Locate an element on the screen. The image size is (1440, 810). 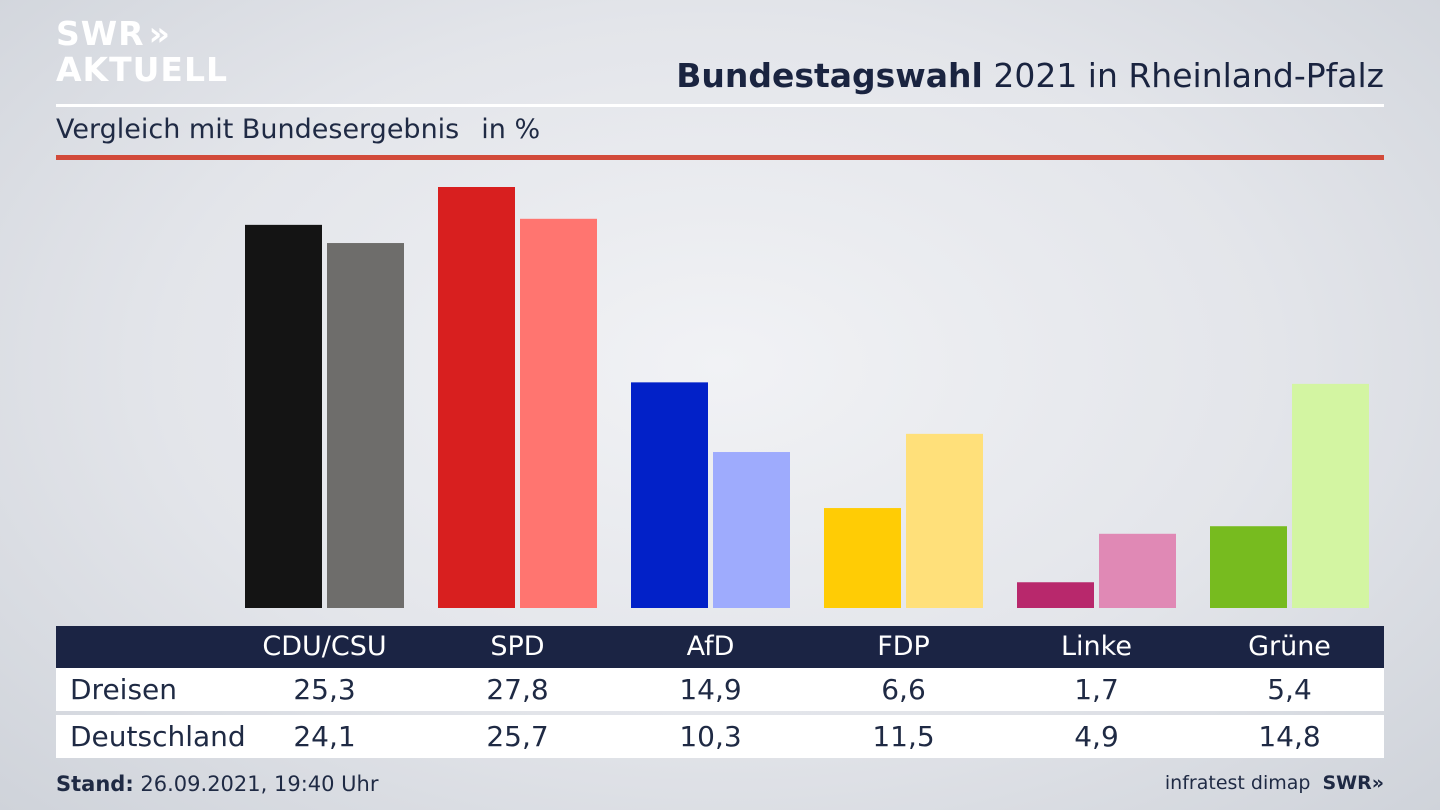
swr-footer-logo: SWR» is located at coordinates (1353, 783).